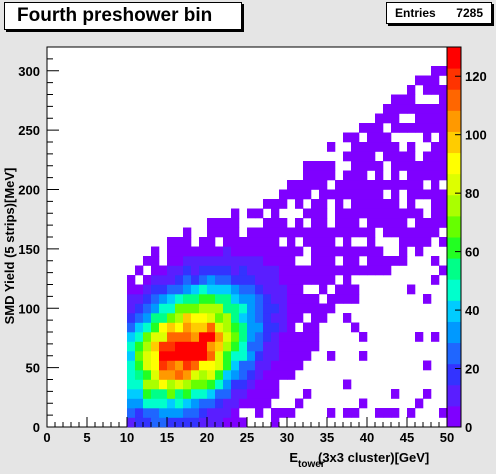 This screenshot has width=496, height=474. Describe the element at coordinates (439, 13) in the screenshot. I see `stats-box: Entries 7285` at that location.